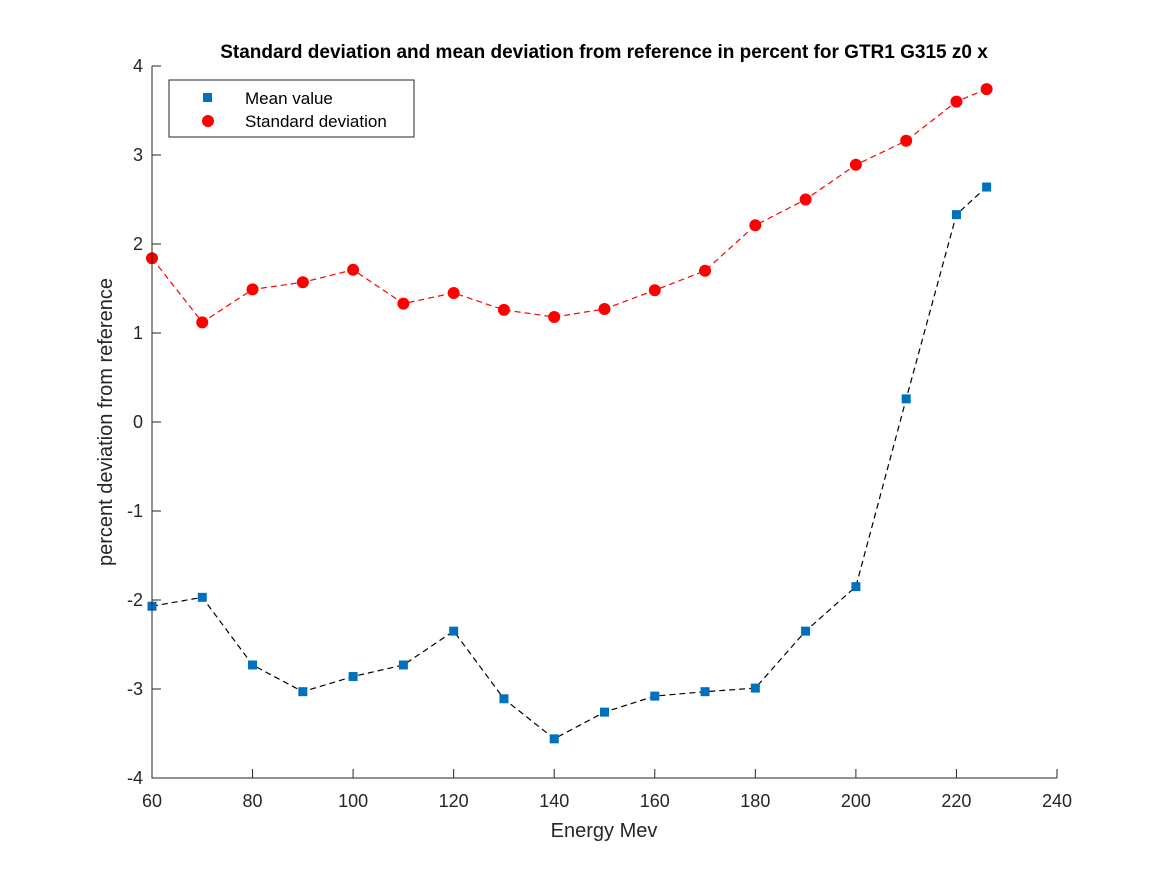 Image resolution: width=1167 pixels, height=875 pixels. I want to click on x-tick-label: 100, so click(353, 801).